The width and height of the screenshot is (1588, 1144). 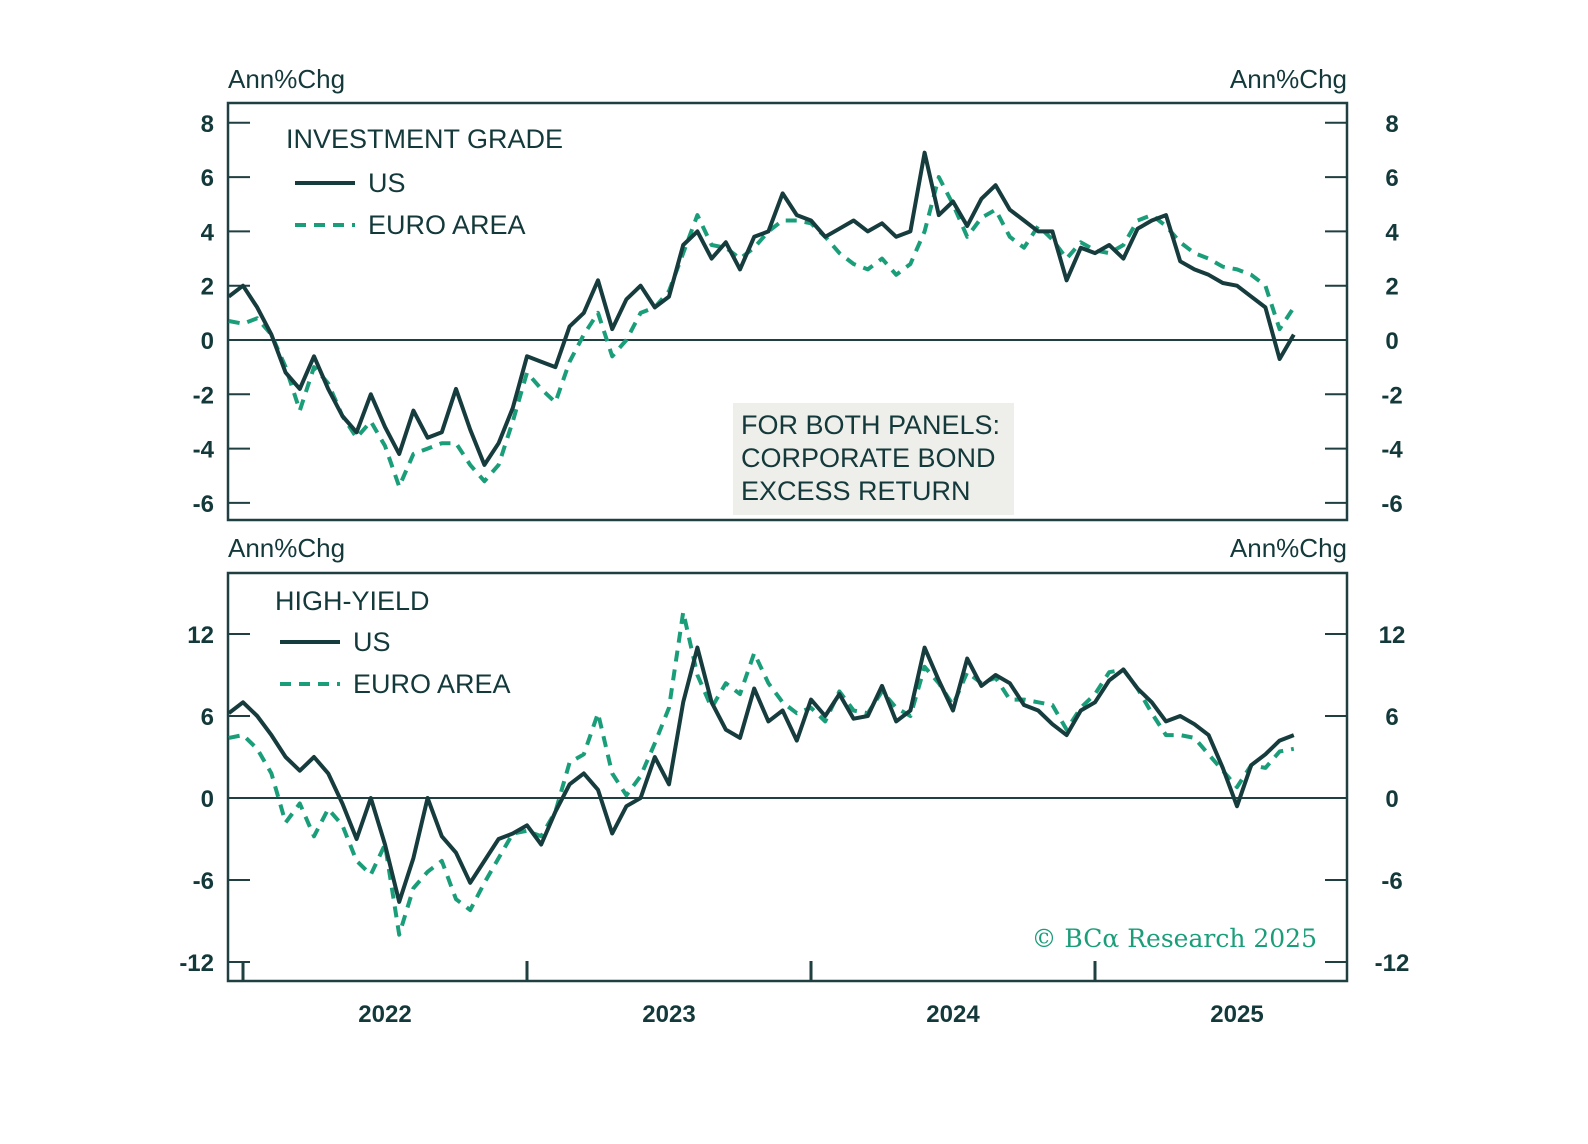 I want to click on legend-title: HIGH-YIELD, so click(x=352, y=601).